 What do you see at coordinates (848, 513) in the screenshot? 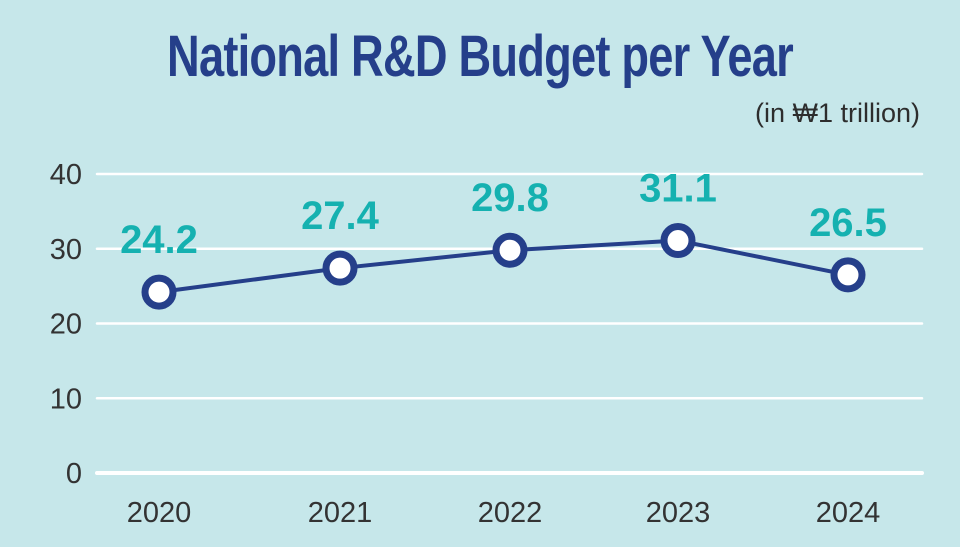
I see `x-tick-label: 2024` at bounding box center [848, 513].